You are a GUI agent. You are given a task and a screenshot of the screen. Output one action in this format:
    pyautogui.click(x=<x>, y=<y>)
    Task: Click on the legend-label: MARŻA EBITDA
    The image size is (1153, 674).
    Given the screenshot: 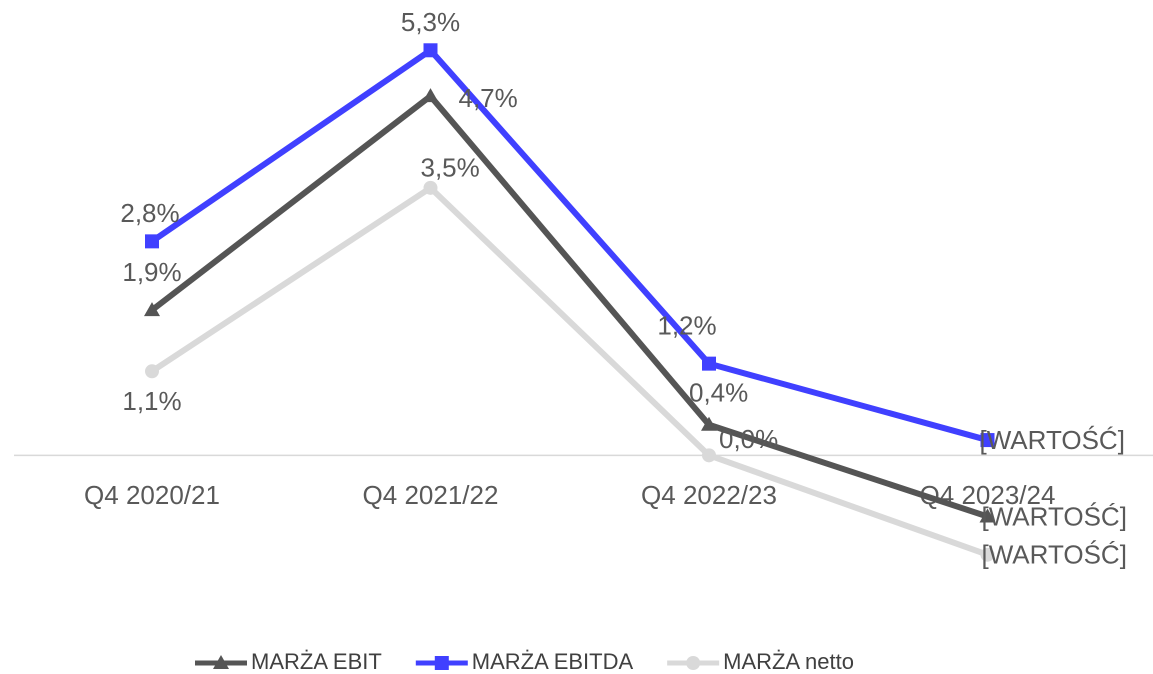 What is the action you would take?
    pyautogui.click(x=553, y=661)
    